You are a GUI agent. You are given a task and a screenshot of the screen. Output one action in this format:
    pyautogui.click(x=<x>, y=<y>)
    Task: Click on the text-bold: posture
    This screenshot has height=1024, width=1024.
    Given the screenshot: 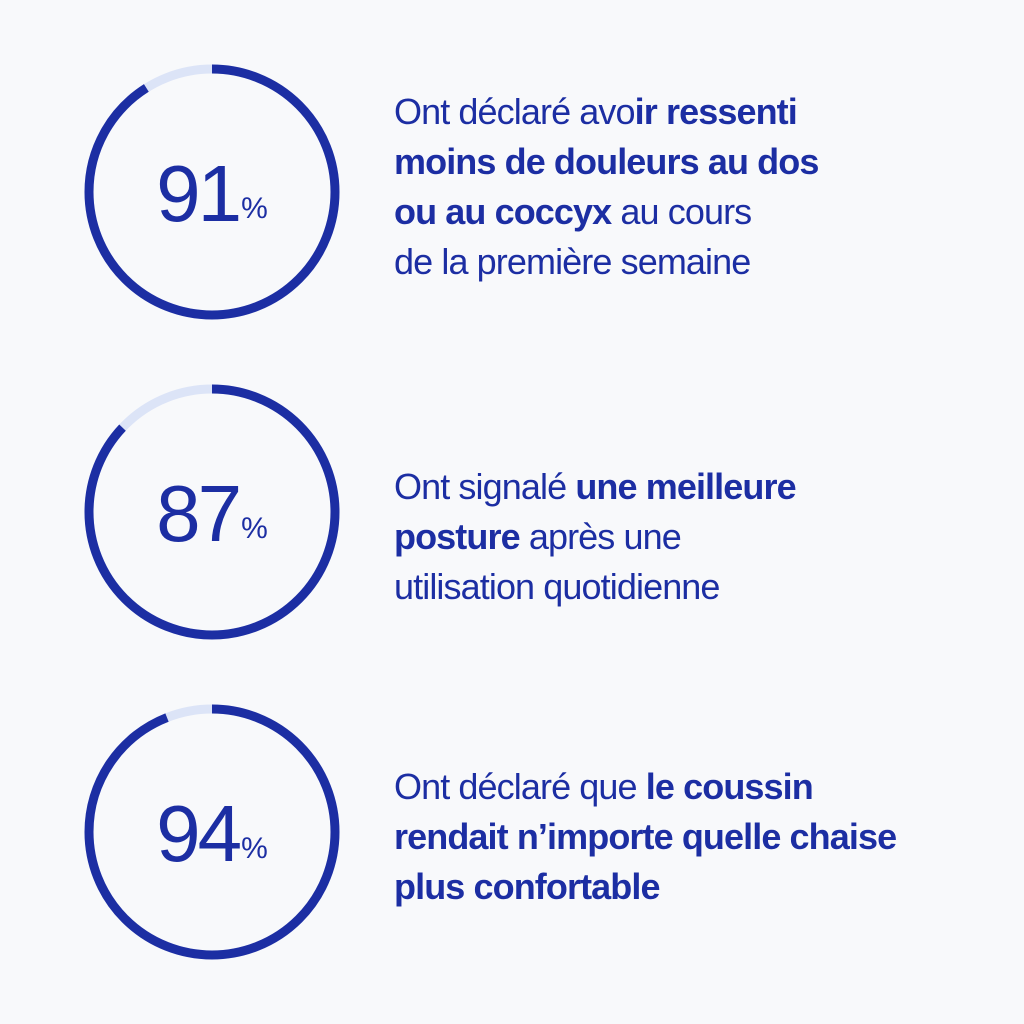 What is the action you would take?
    pyautogui.click(x=457, y=536)
    